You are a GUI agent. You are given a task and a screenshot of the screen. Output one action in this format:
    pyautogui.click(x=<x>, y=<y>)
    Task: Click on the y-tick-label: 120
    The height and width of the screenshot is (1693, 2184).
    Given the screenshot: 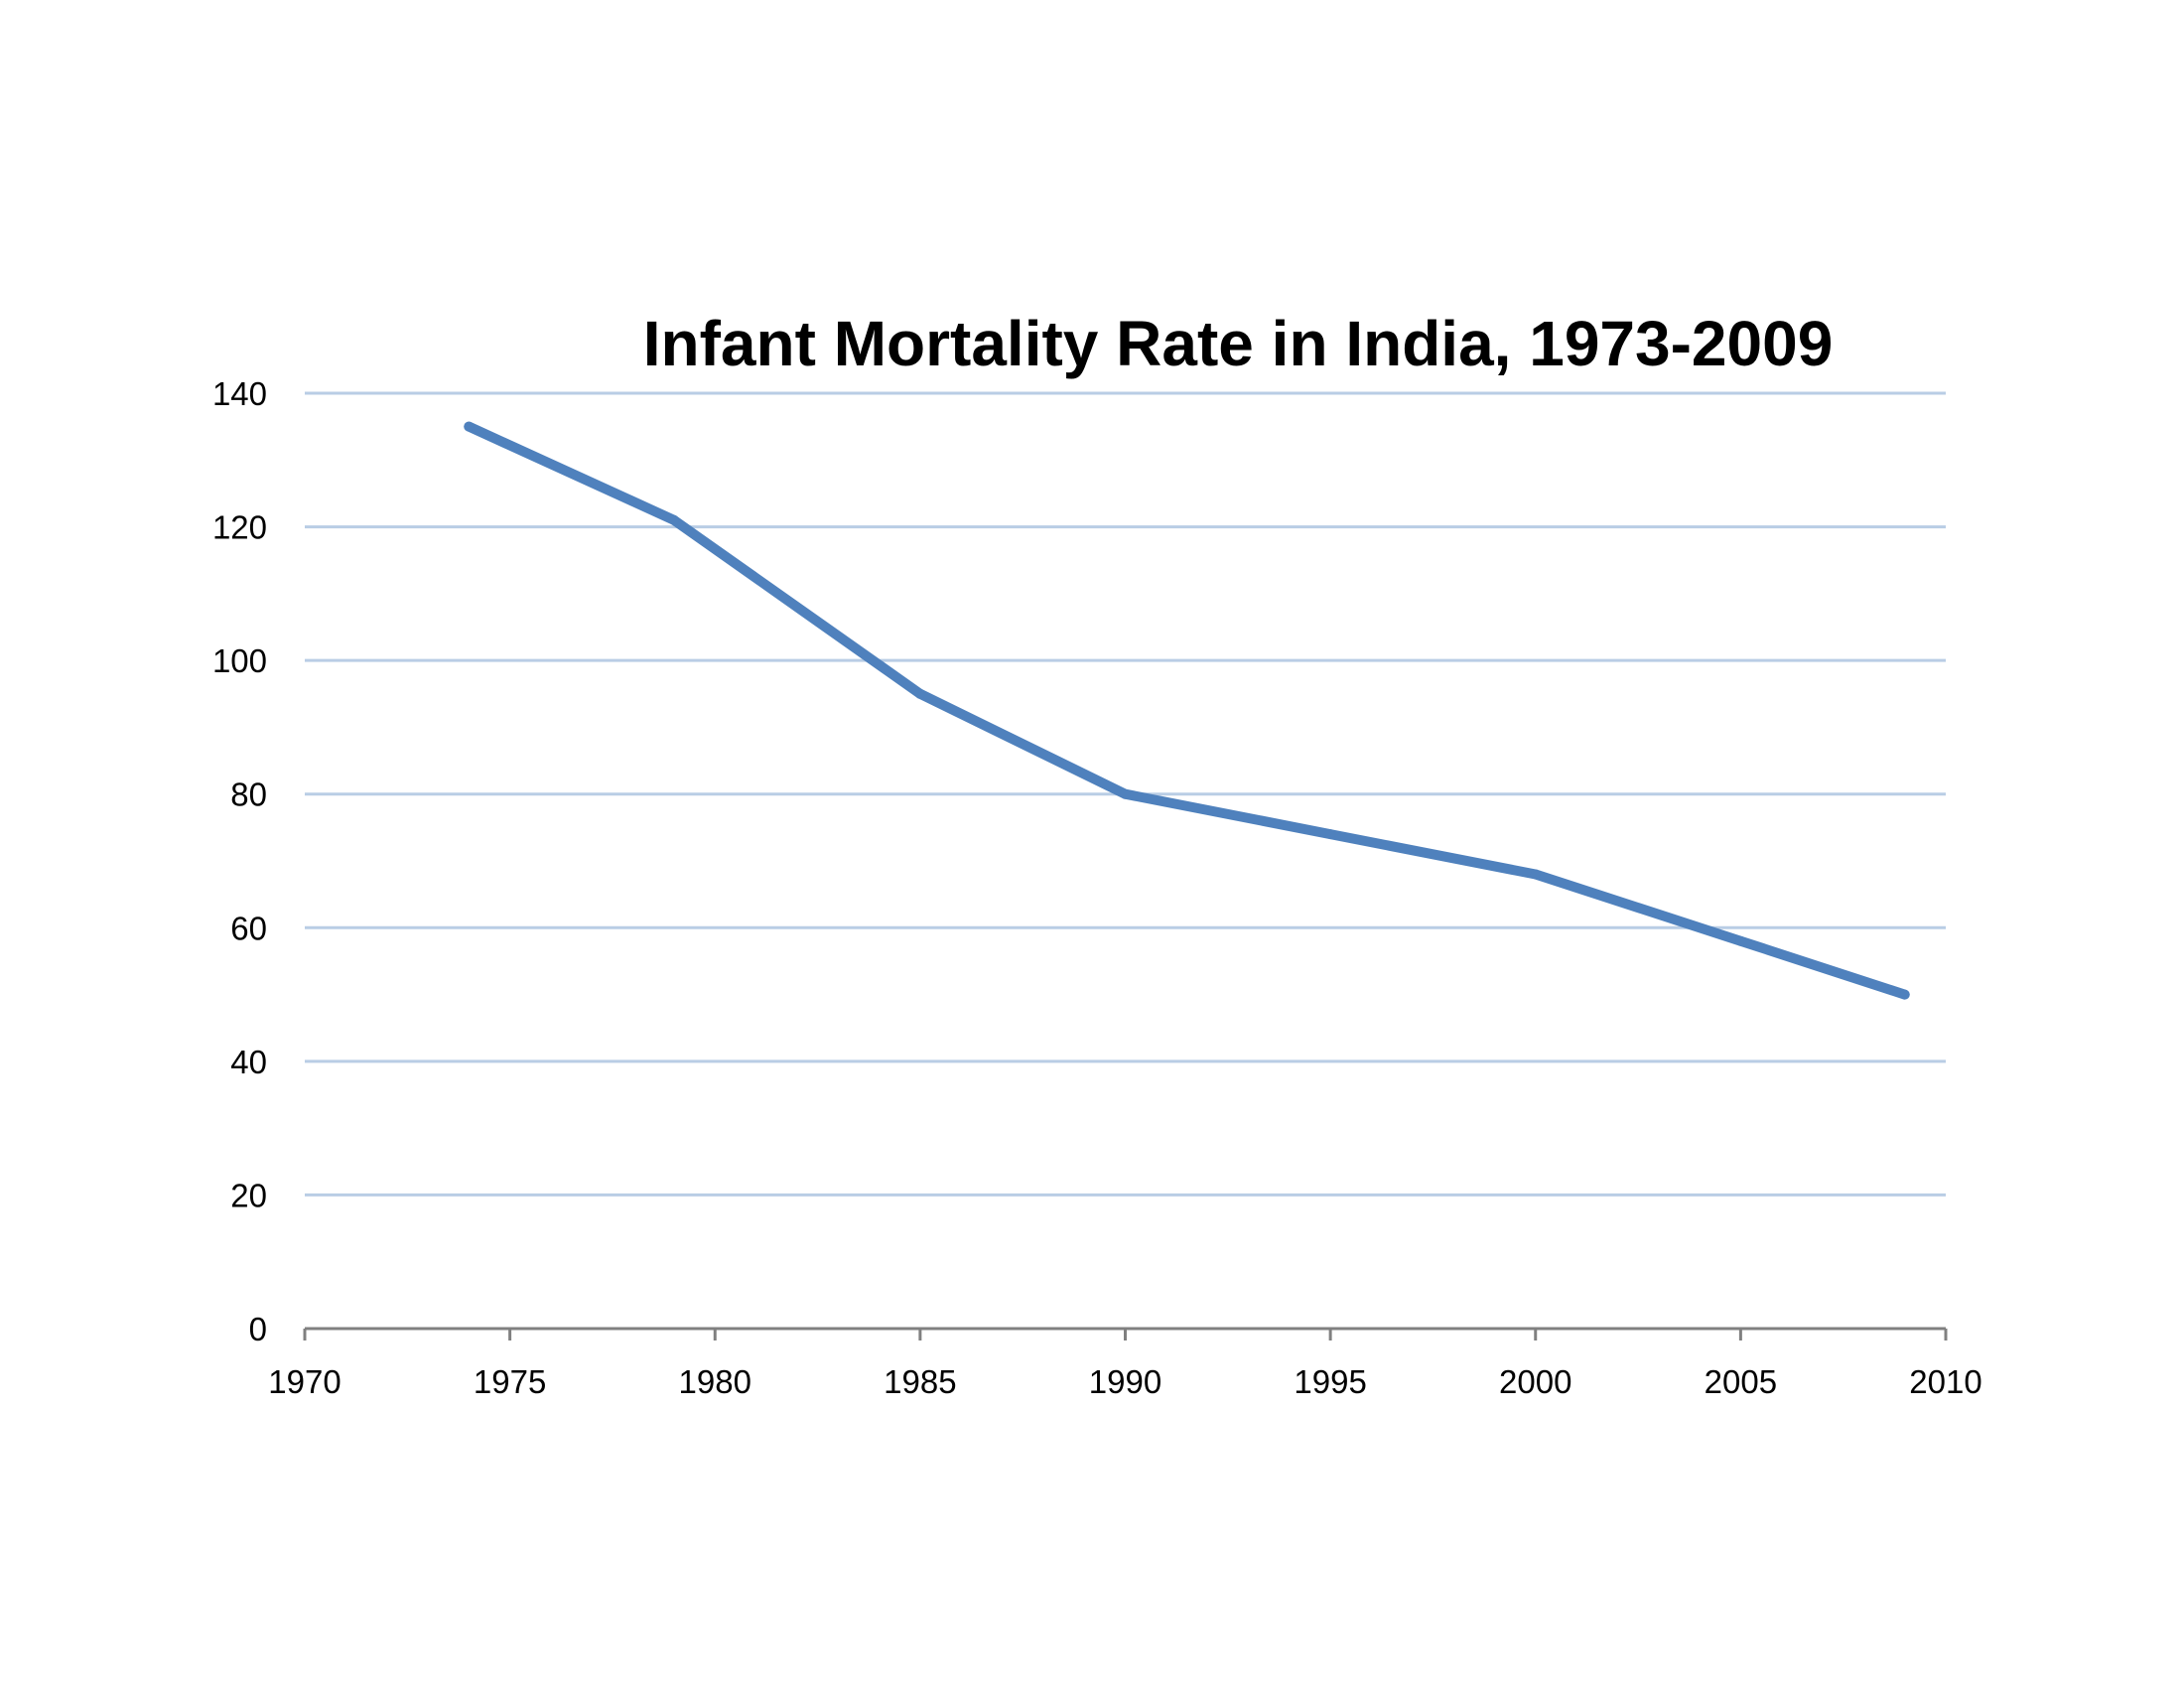 What is the action you would take?
    pyautogui.click(x=239, y=527)
    